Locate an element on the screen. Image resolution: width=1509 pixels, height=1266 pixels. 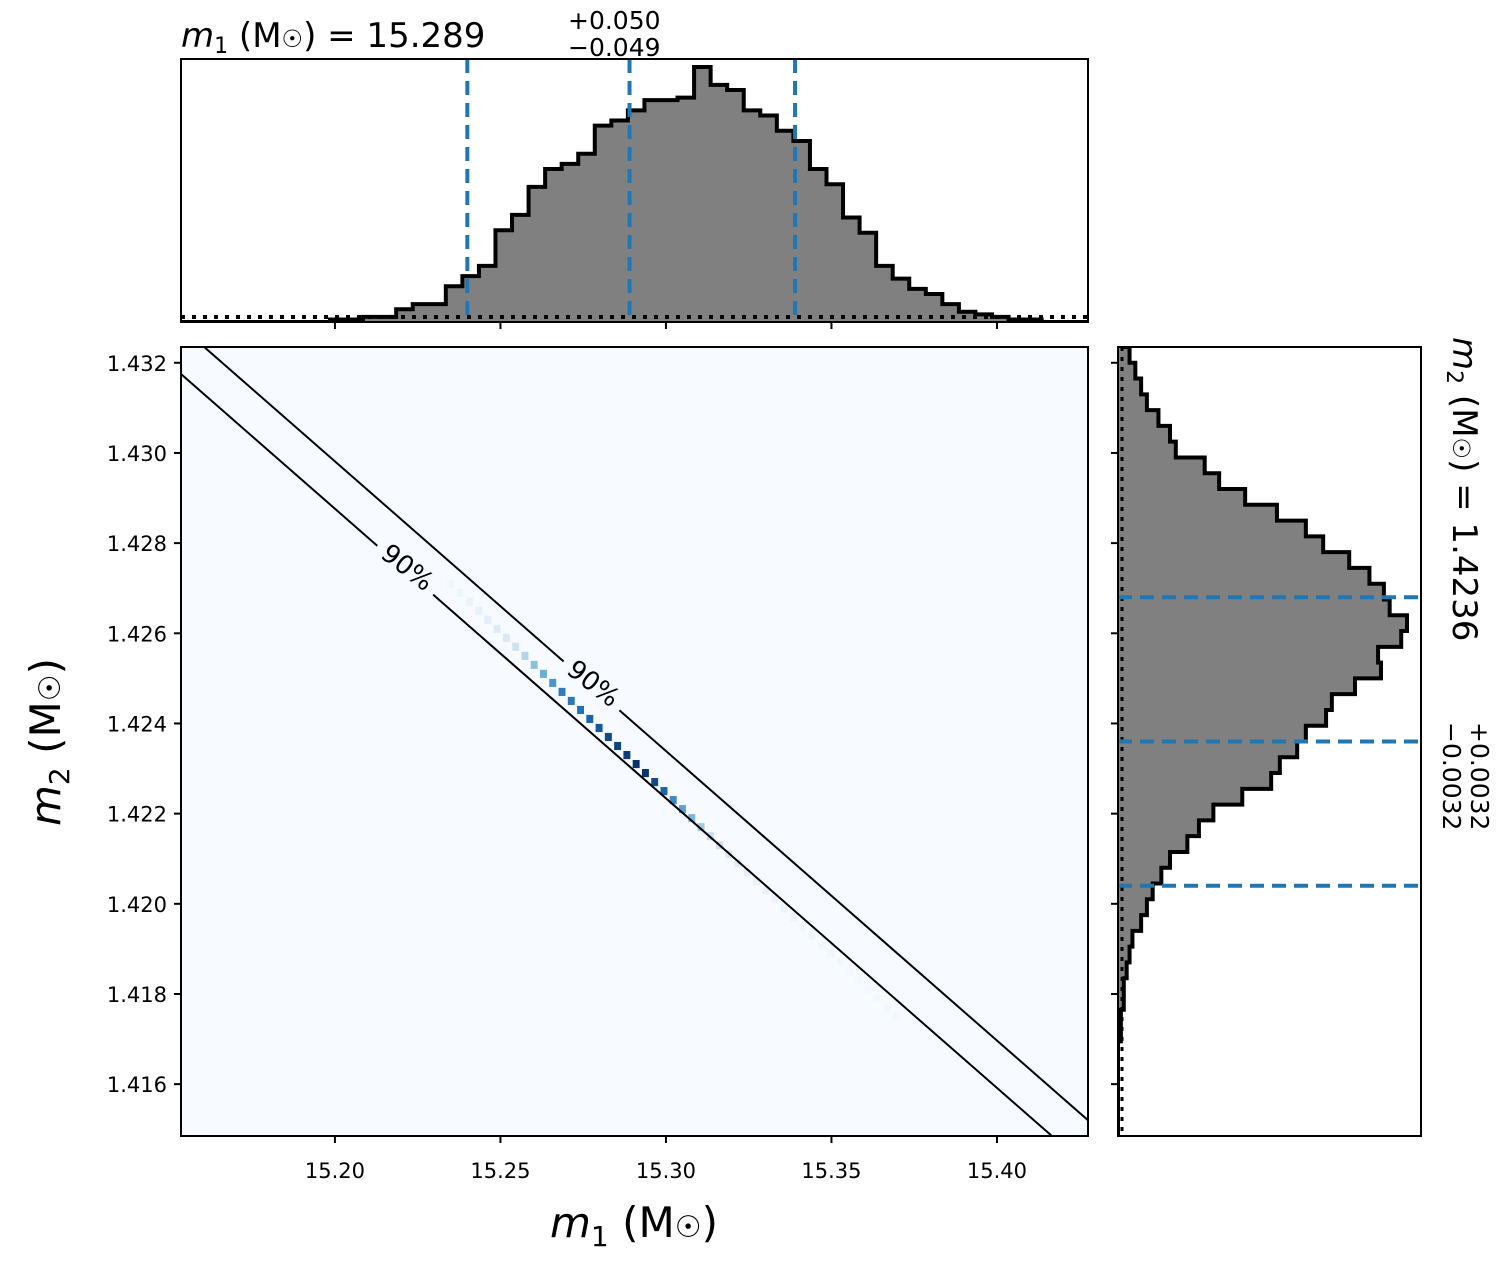
x-tick-label: 15.30 is located at coordinates (666, 1171).